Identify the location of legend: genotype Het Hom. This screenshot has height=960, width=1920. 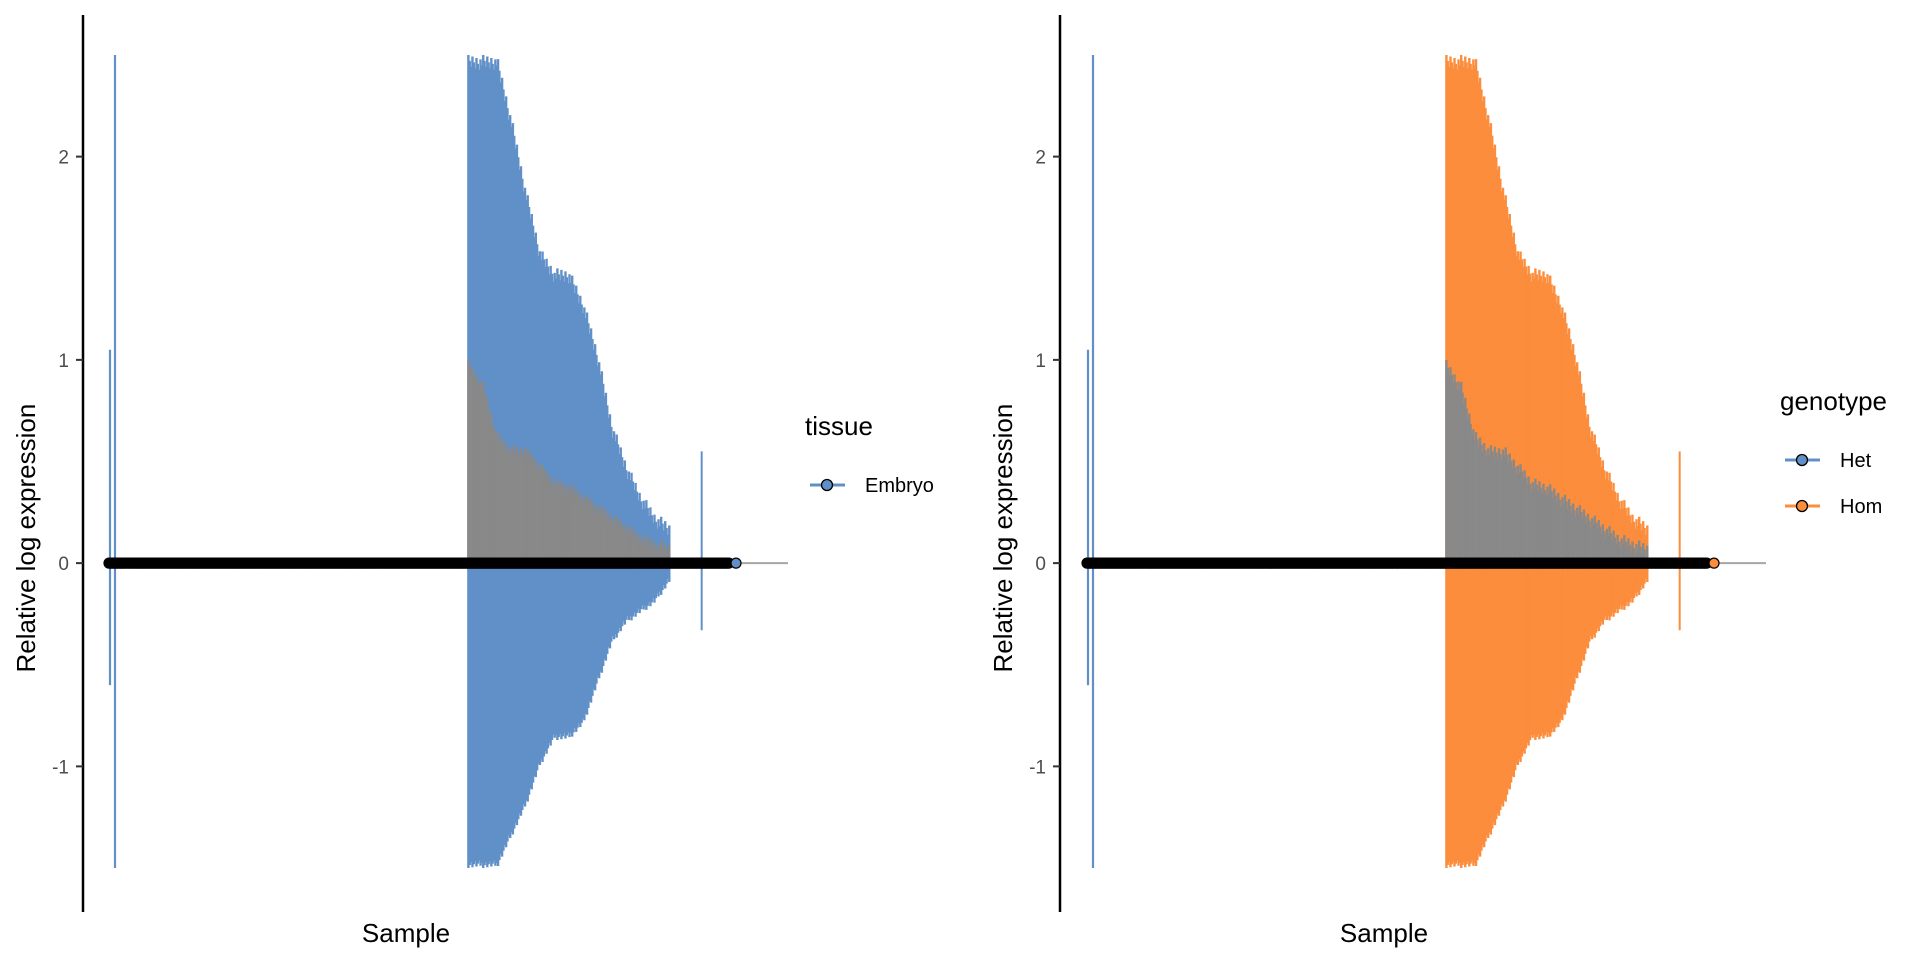
(1833, 452).